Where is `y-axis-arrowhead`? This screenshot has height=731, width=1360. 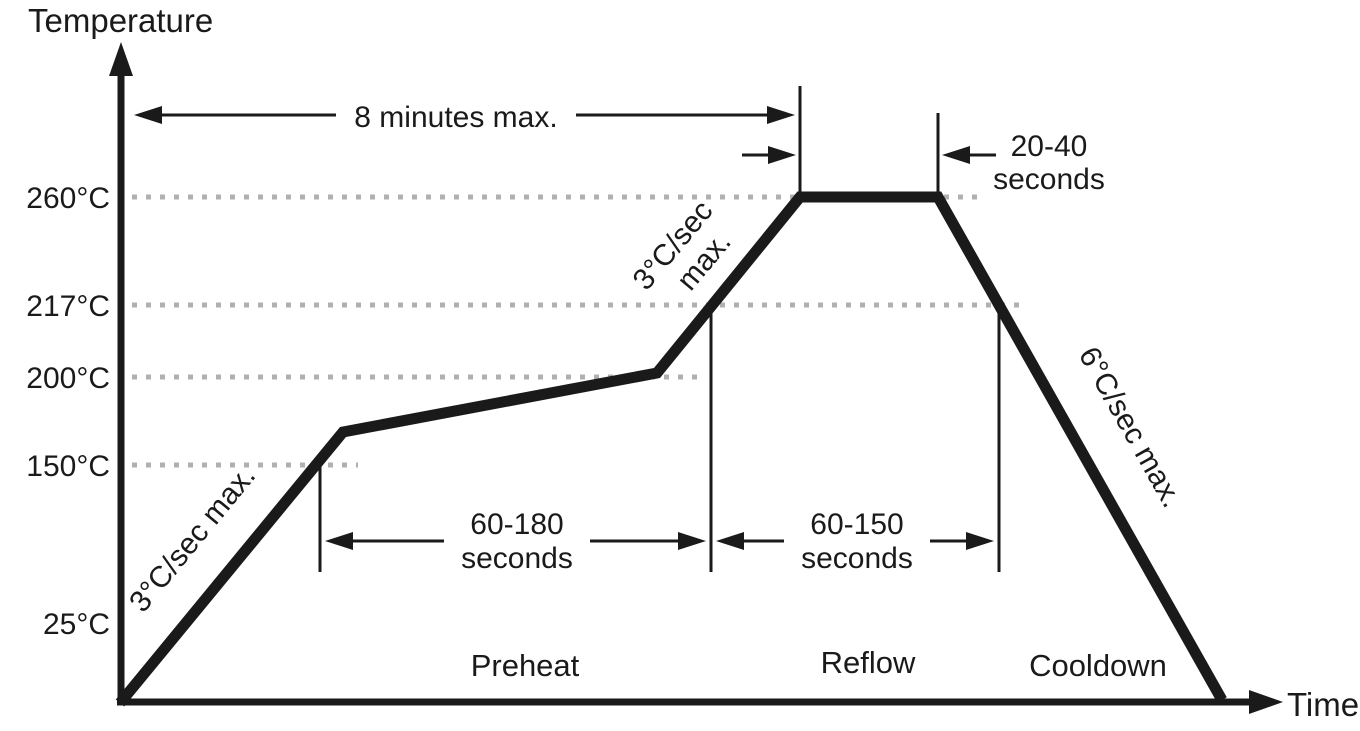
y-axis-arrowhead is located at coordinates (121, 59).